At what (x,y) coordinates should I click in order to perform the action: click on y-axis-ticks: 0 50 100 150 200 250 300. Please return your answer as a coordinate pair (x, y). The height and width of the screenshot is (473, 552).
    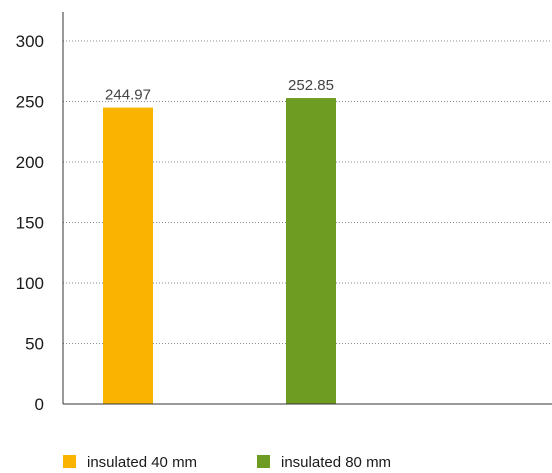
    Looking at the image, I should click on (30, 223).